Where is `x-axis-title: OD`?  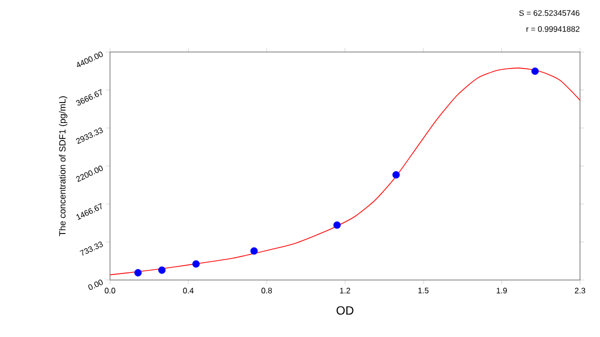 x-axis-title: OD is located at coordinates (345, 310).